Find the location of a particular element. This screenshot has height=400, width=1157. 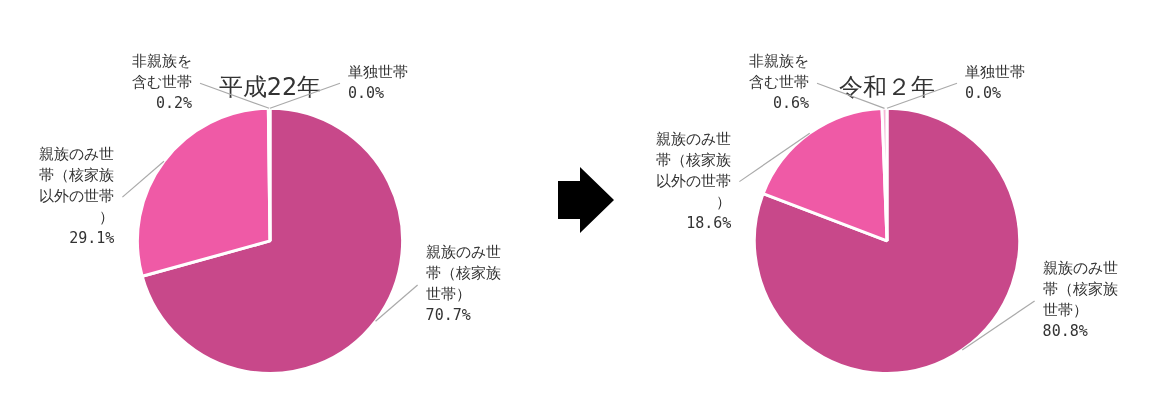

data-label: 18.6% is located at coordinates (709, 222).